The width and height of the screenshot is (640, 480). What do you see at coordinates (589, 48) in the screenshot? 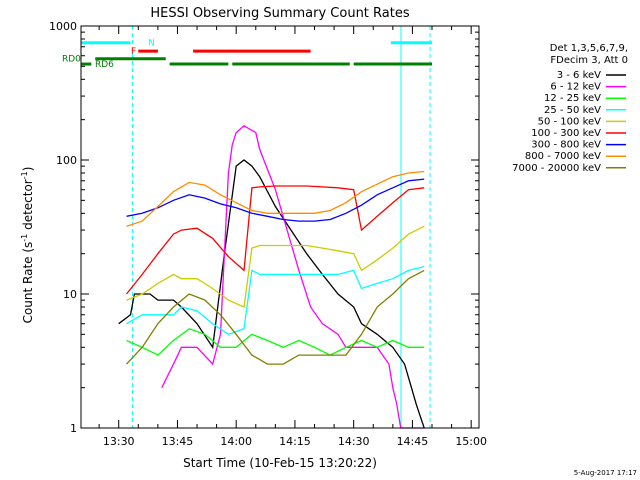
I see `legend-header-line-1: Det 1,3,5,6,7,9,` at bounding box center [589, 48].